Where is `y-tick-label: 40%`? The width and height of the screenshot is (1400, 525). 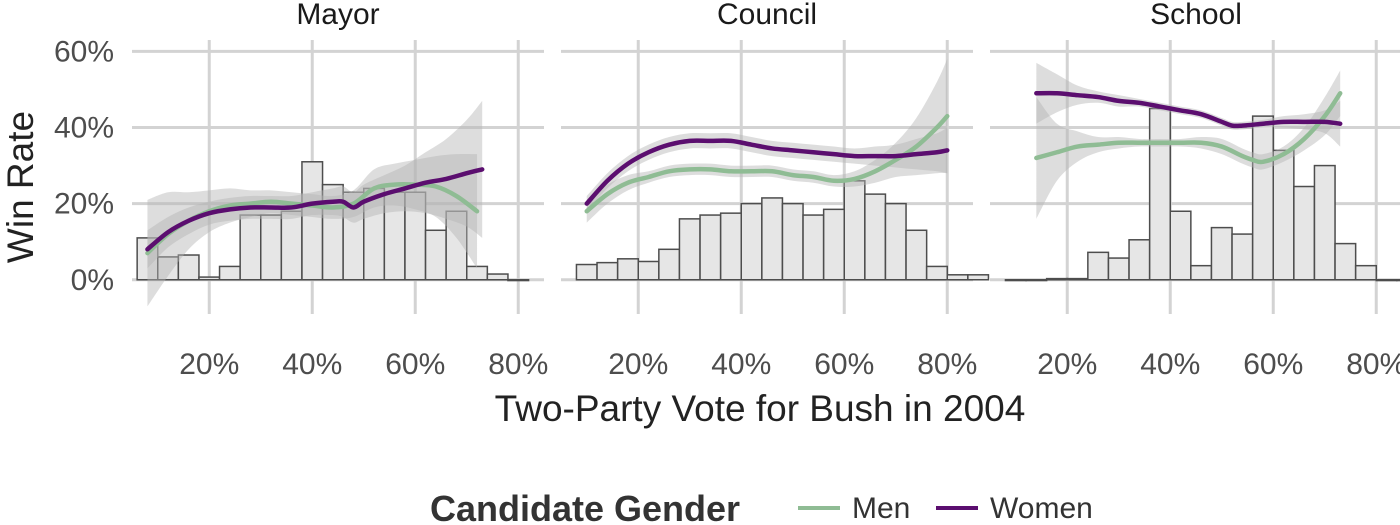
y-tick-label: 40% is located at coordinates (84, 128).